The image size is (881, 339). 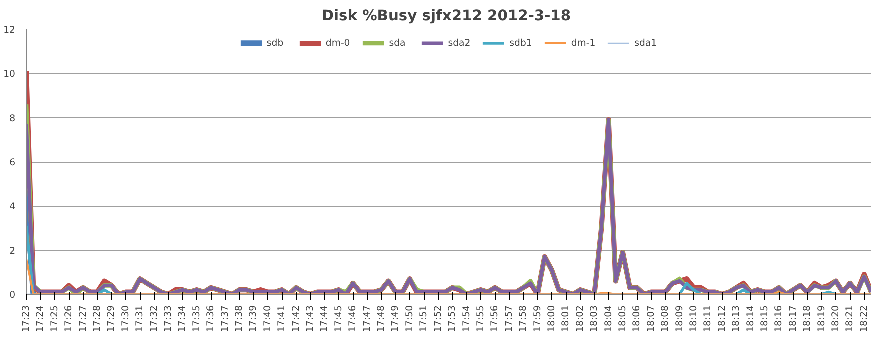 I want to click on x-tick-label: 17:49, so click(x=396, y=318).